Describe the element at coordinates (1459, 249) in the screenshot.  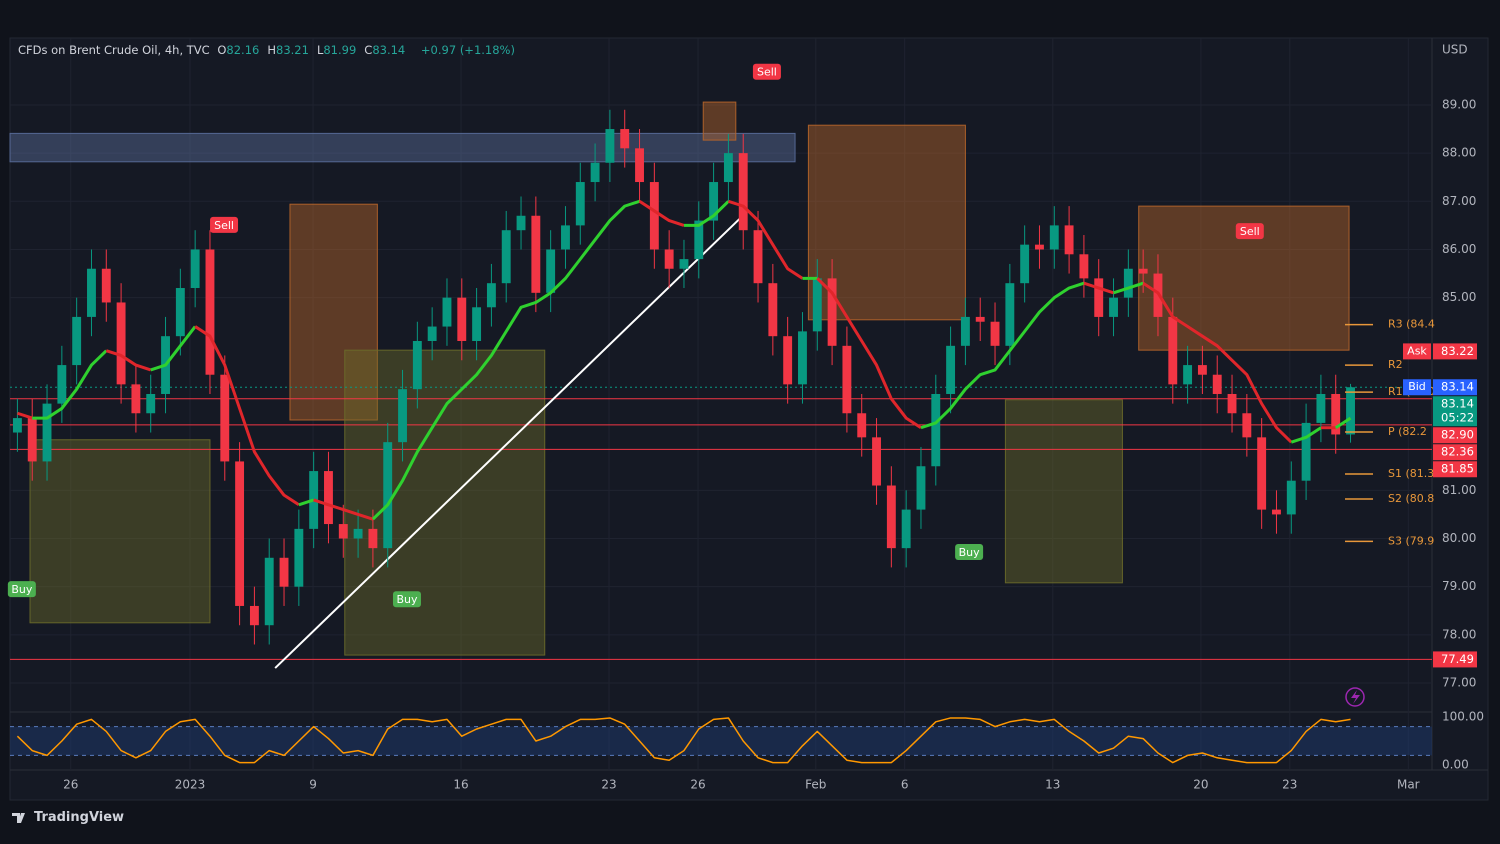
I see `y-tick-label: 86.00` at that location.